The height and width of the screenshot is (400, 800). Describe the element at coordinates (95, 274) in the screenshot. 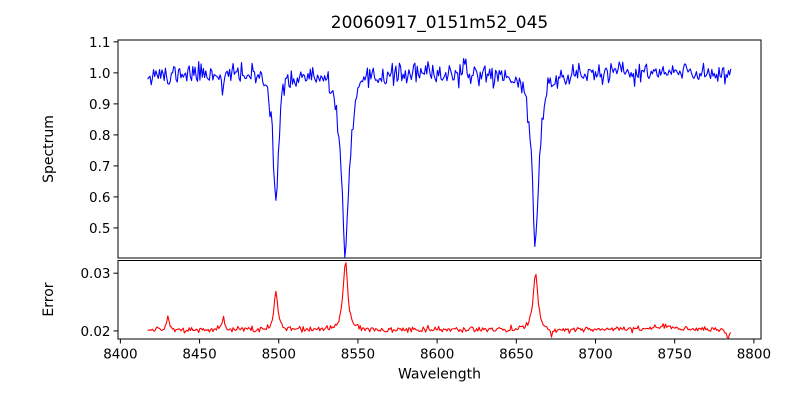

I see `error-y-tick-label: 0.03` at that location.